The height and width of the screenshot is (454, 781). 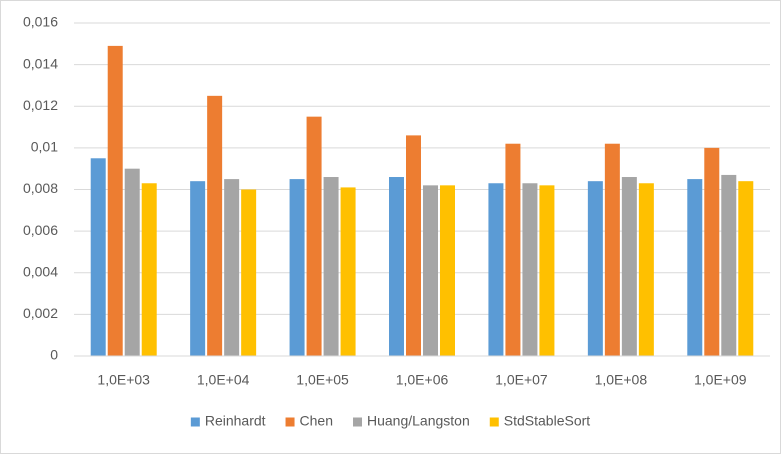 What do you see at coordinates (40, 22) in the screenshot?
I see `y-tick-label: 0,016` at bounding box center [40, 22].